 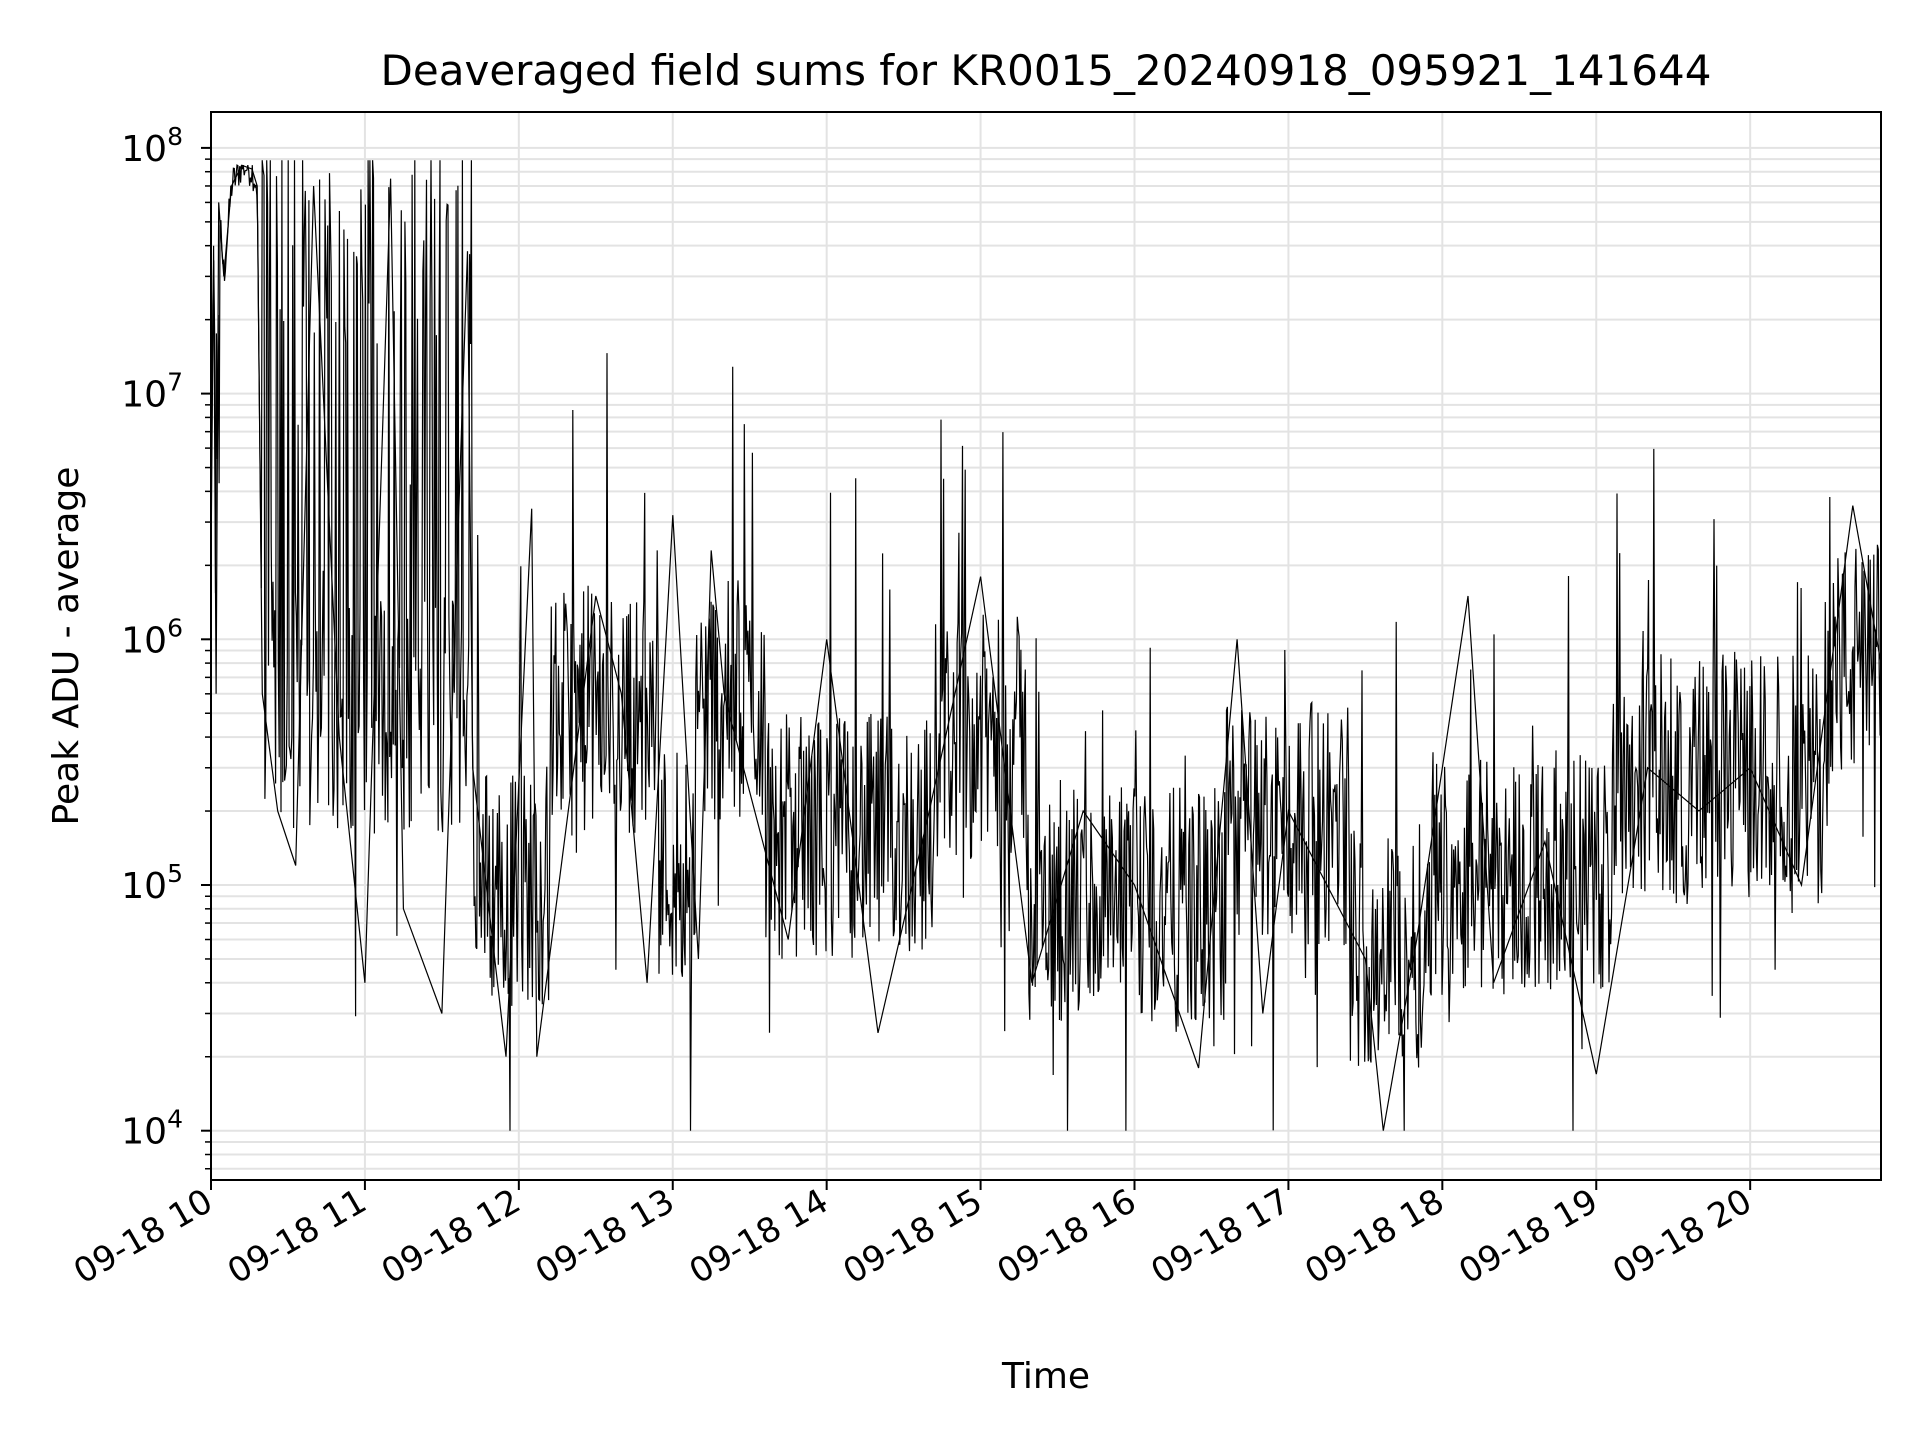 I want to click on x-tick-label: 09-18 18, so click(x=1374, y=1236).